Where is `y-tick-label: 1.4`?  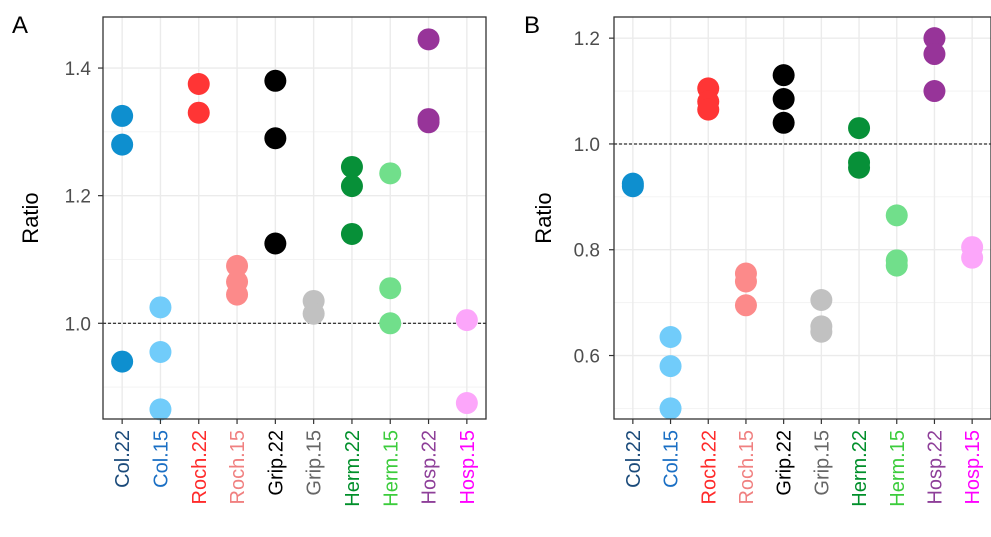 y-tick-label: 1.4 is located at coordinates (78, 69).